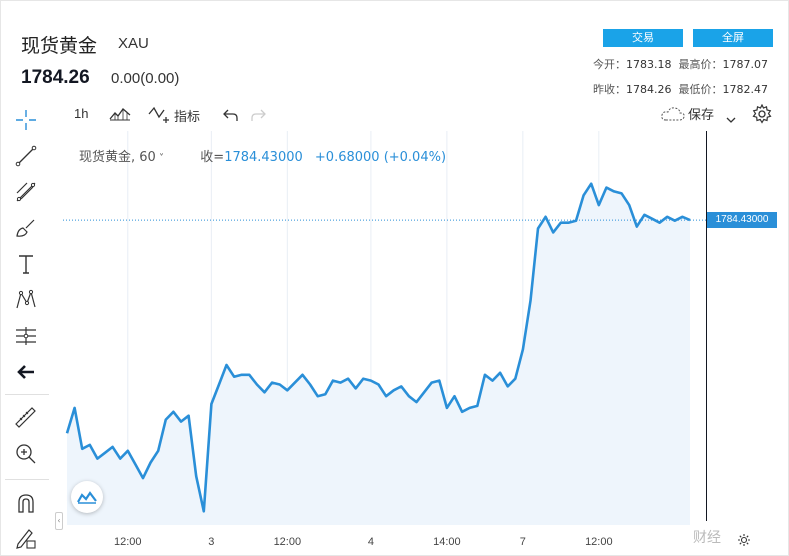  I want to click on fullscreen-button: 全屏, so click(733, 38).